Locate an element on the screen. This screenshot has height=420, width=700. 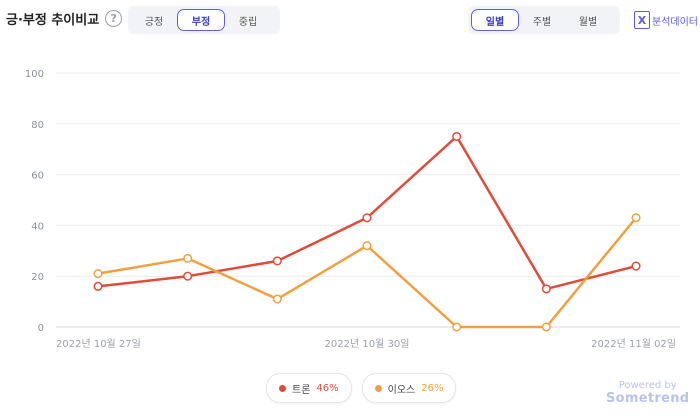
legend-item-tron: 트론 46% is located at coordinates (309, 388).